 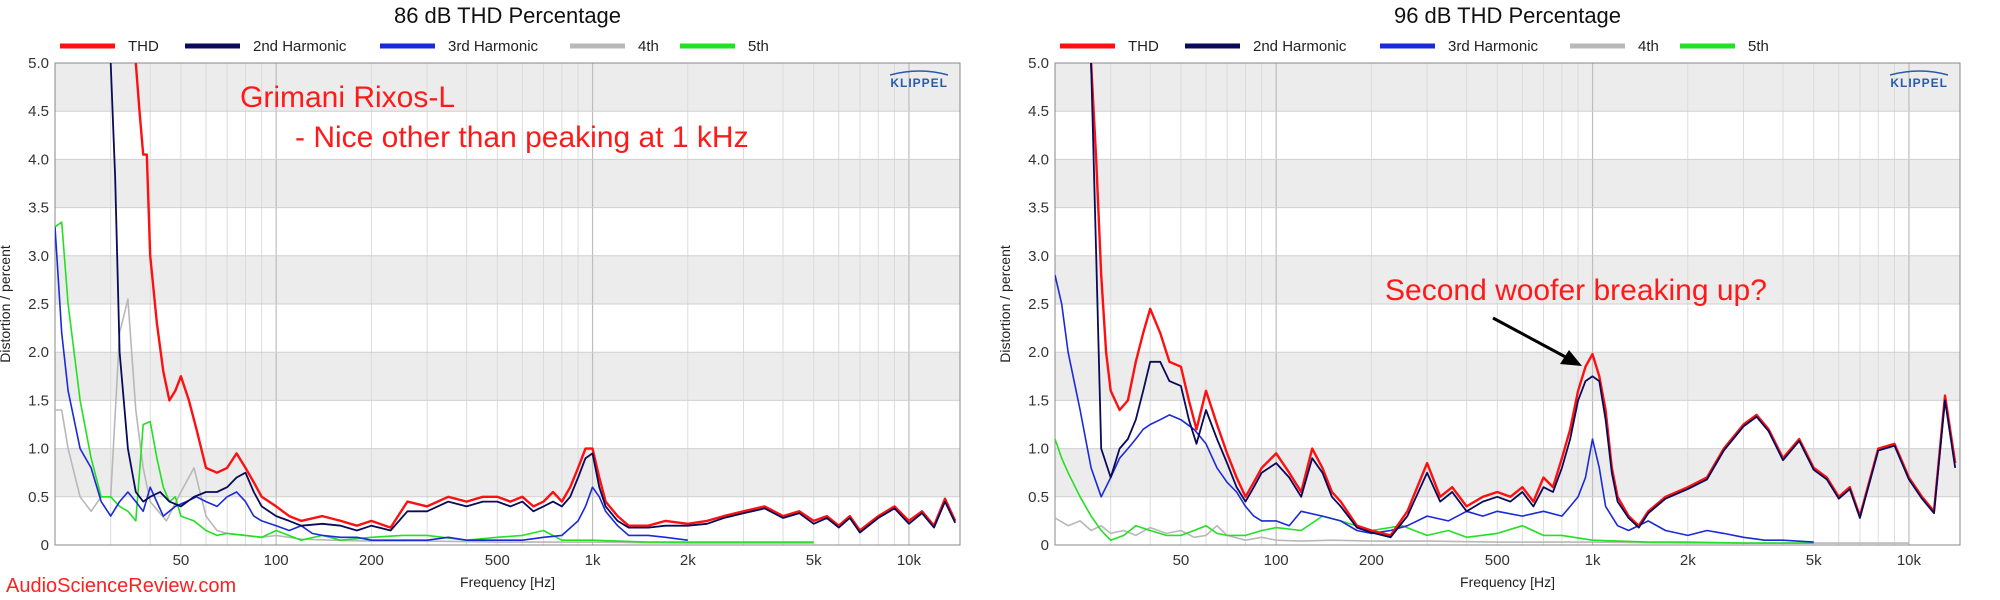 What do you see at coordinates (121, 586) in the screenshot?
I see `watermark: AudioScienceReview.com` at bounding box center [121, 586].